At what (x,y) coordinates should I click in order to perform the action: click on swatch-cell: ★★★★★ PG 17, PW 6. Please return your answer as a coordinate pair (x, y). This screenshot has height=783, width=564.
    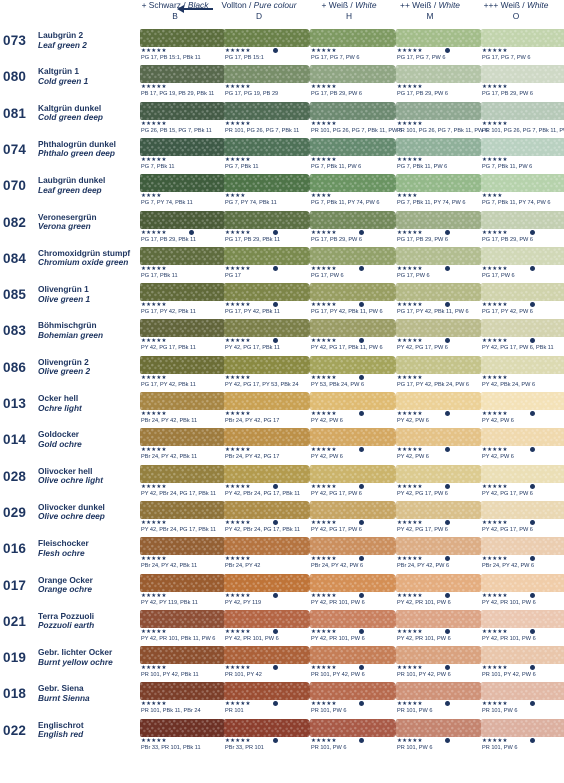
    Looking at the image, I should click on (354, 263).